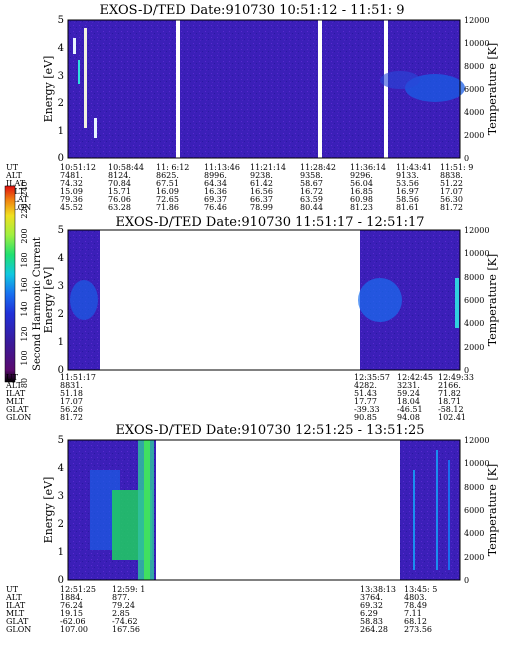  I want to click on panel-2-ytick-1: 1, so click(61, 342).